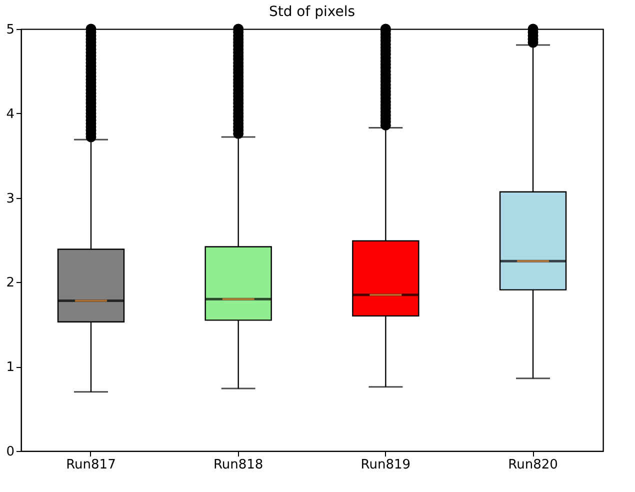 This screenshot has height=492, width=635. Describe the element at coordinates (91, 465) in the screenshot. I see `x-tick-label: Run817` at that location.